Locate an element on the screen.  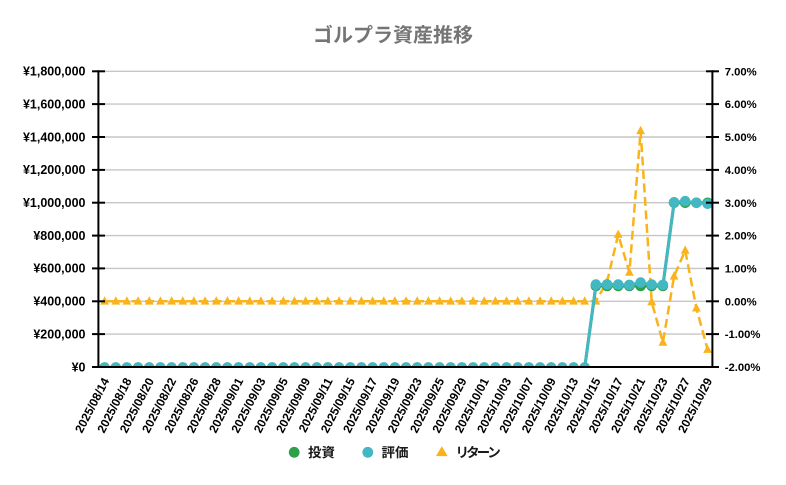
svg-text: 2.00% is located at coordinates (741, 237).